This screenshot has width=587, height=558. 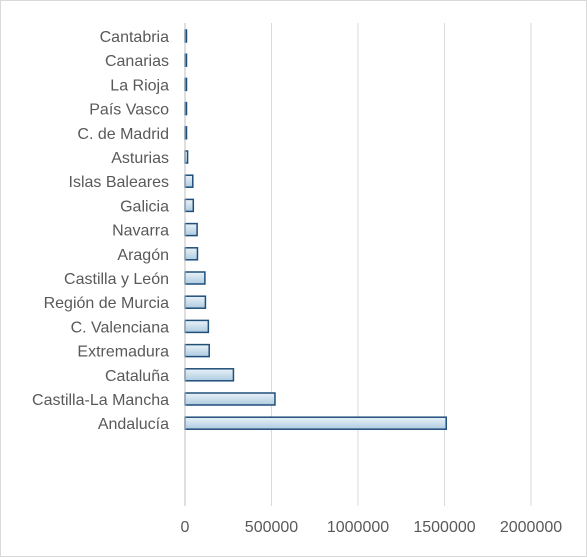 What do you see at coordinates (119, 182) in the screenshot?
I see `category-label: Islas Baleares` at bounding box center [119, 182].